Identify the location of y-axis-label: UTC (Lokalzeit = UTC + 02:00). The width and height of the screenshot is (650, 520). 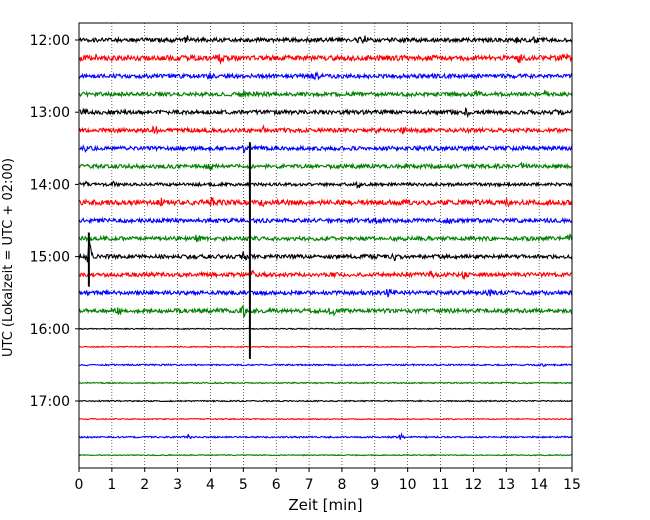
(8, 257).